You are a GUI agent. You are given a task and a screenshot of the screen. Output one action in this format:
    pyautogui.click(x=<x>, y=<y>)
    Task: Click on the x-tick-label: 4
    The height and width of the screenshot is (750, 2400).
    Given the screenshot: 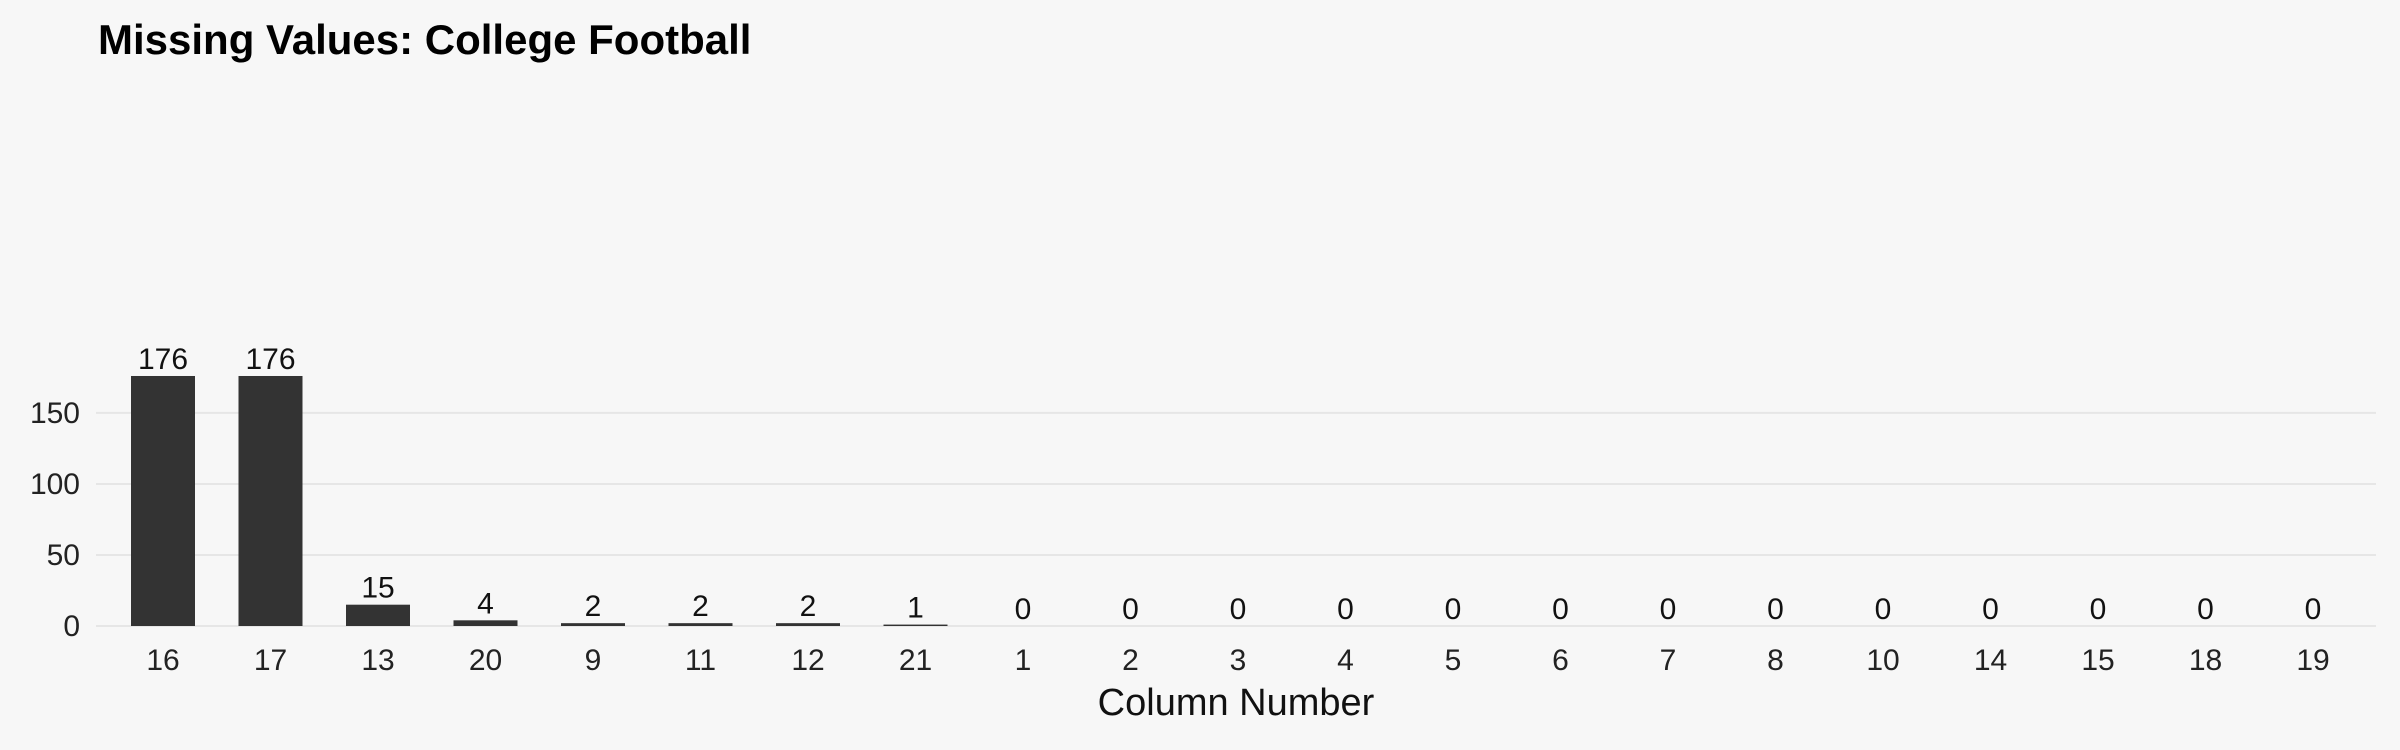 What is the action you would take?
    pyautogui.click(x=1345, y=660)
    